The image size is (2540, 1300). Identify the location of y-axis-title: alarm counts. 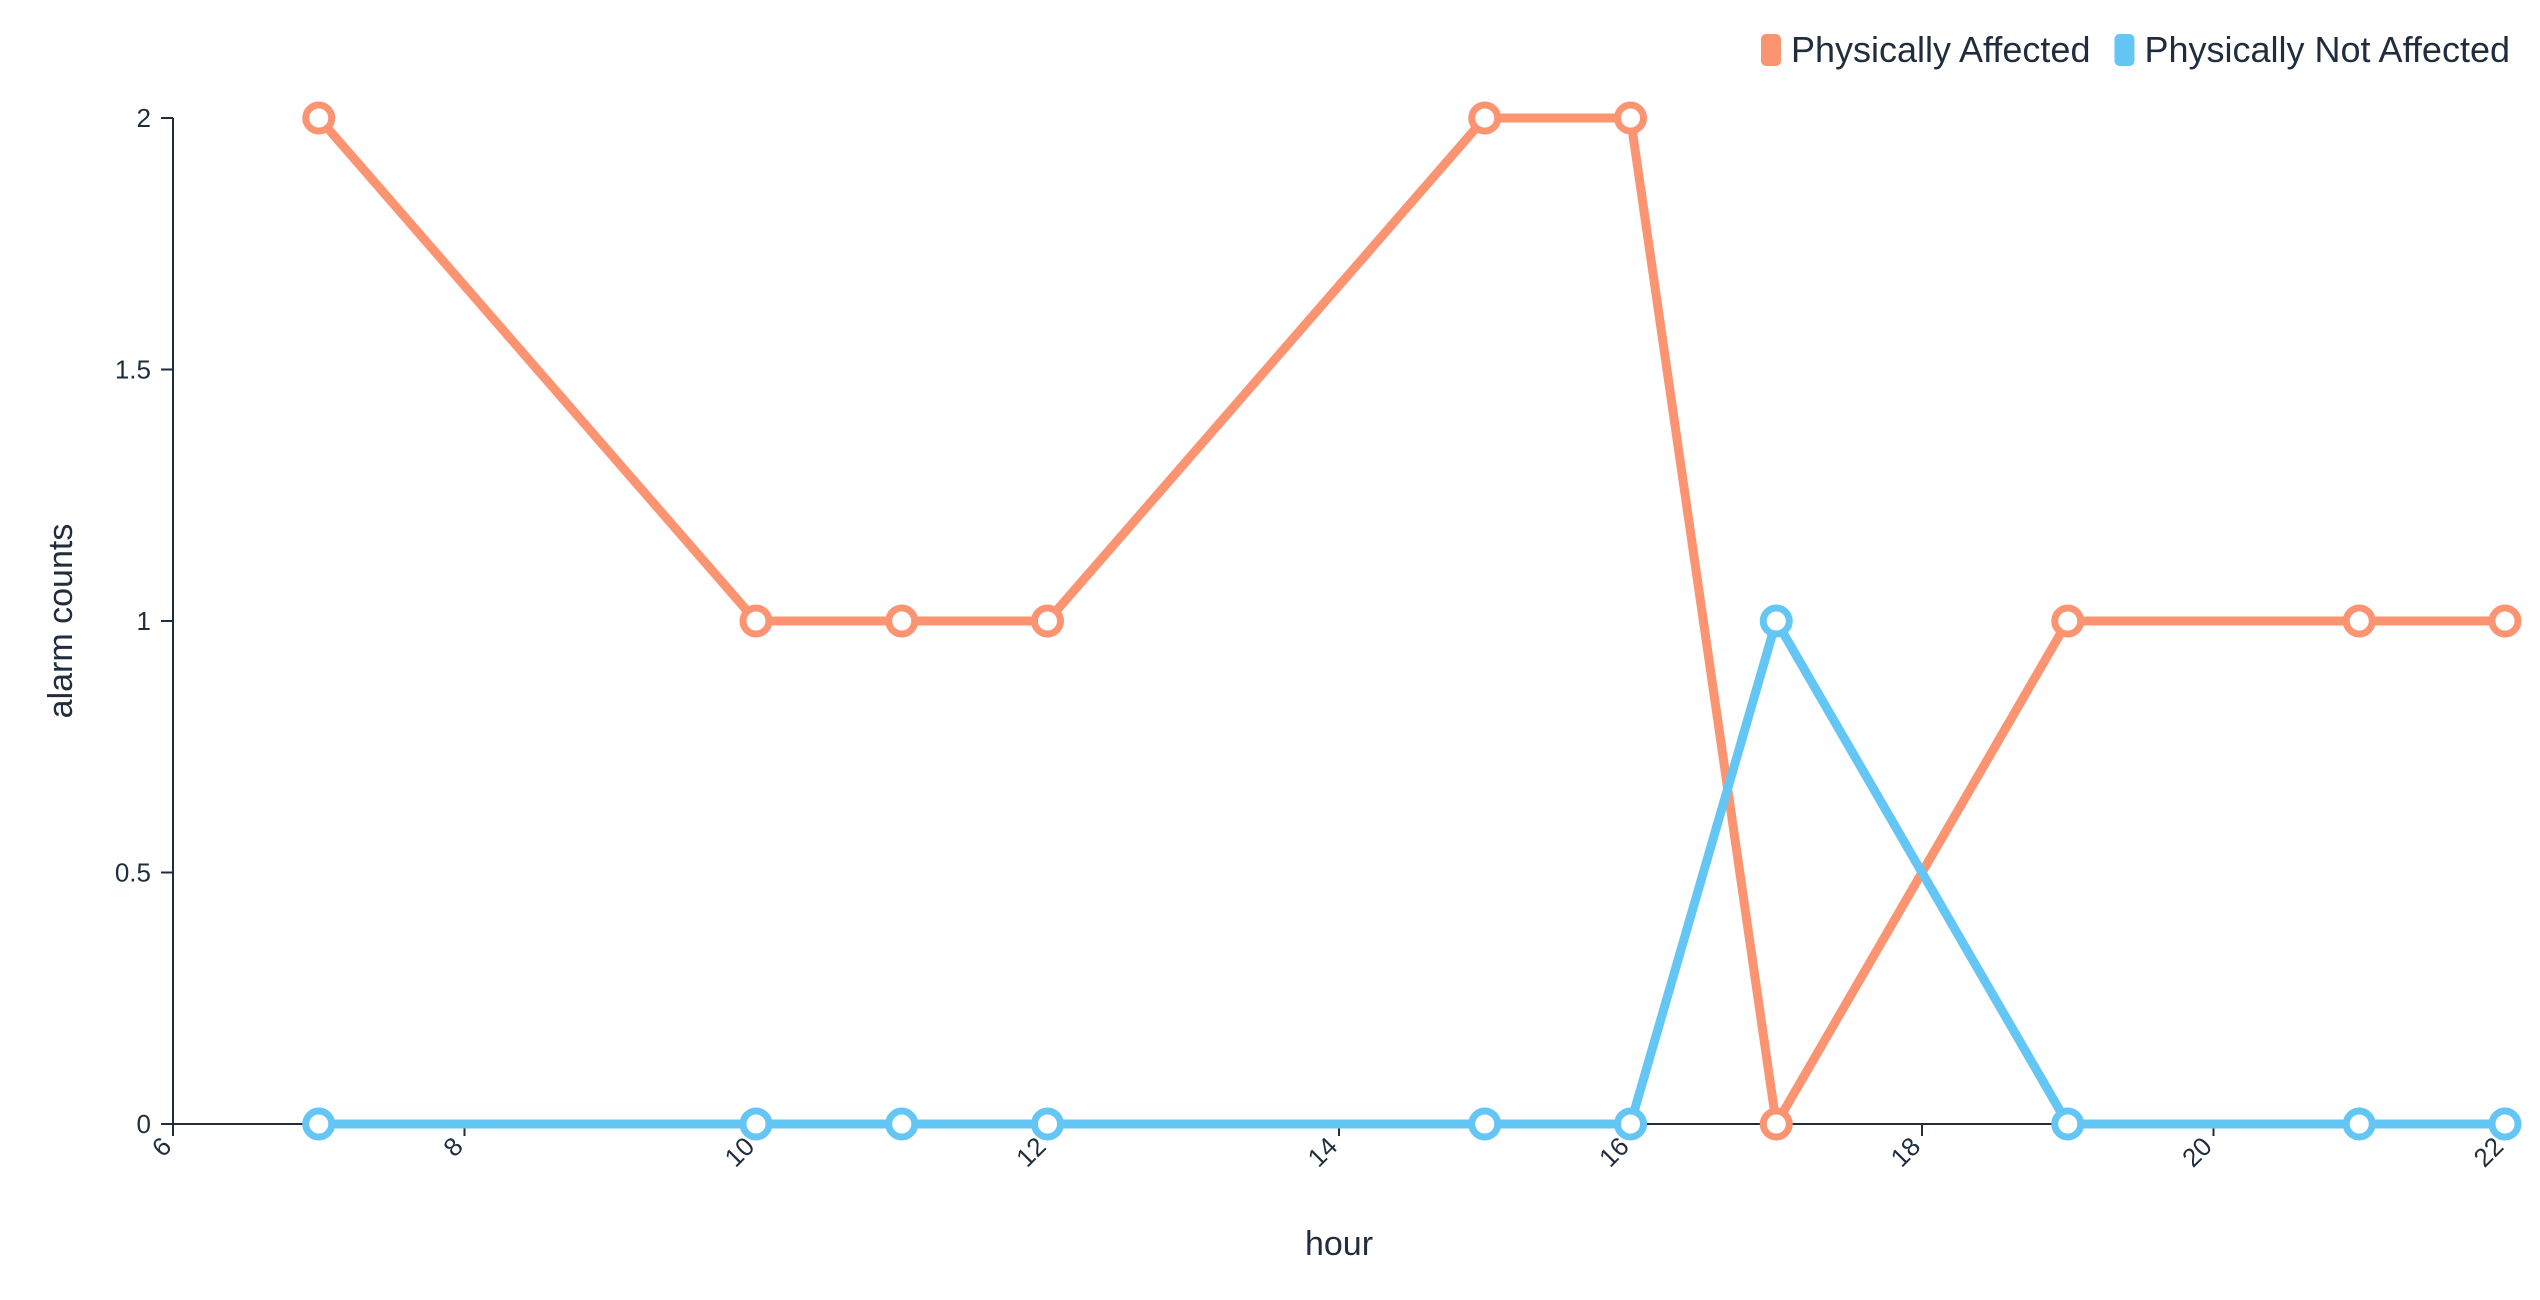
(61, 621).